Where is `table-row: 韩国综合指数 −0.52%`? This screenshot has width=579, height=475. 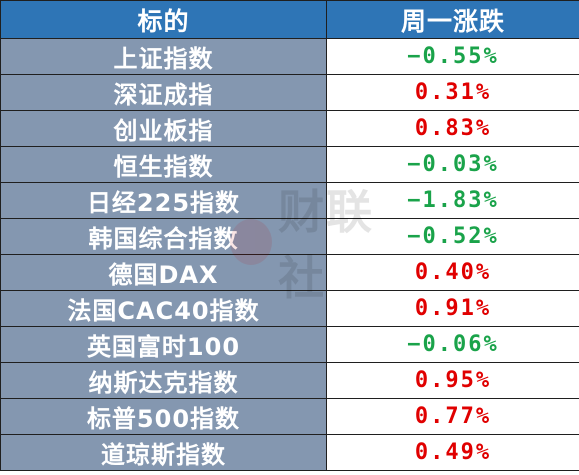 table-row: 韩国综合指数 −0.52% is located at coordinates (289, 236).